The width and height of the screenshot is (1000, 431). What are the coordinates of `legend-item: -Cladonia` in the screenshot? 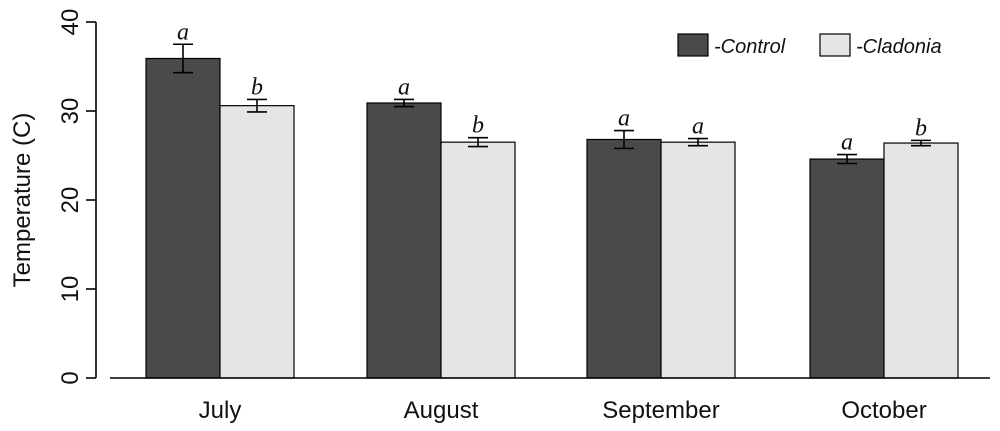 It's located at (880, 45).